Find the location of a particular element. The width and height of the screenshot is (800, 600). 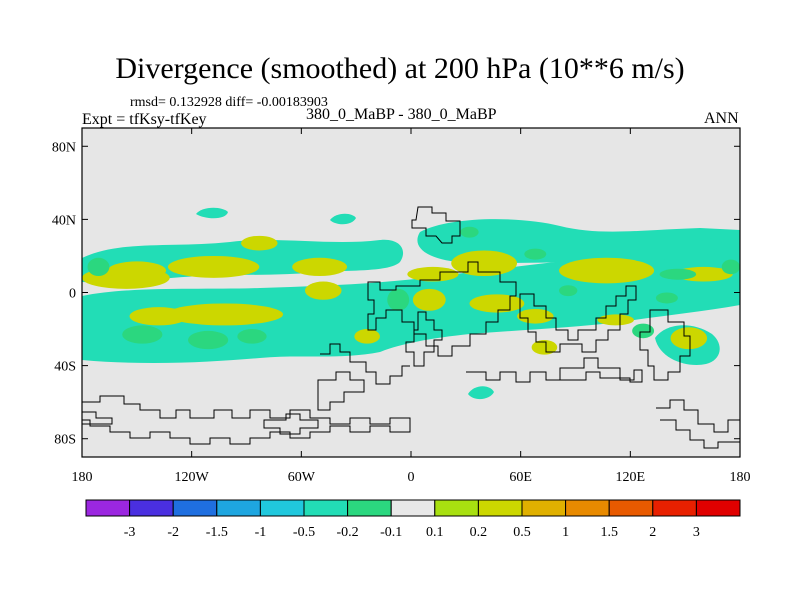

x-tick-label: 120E is located at coordinates (631, 477).